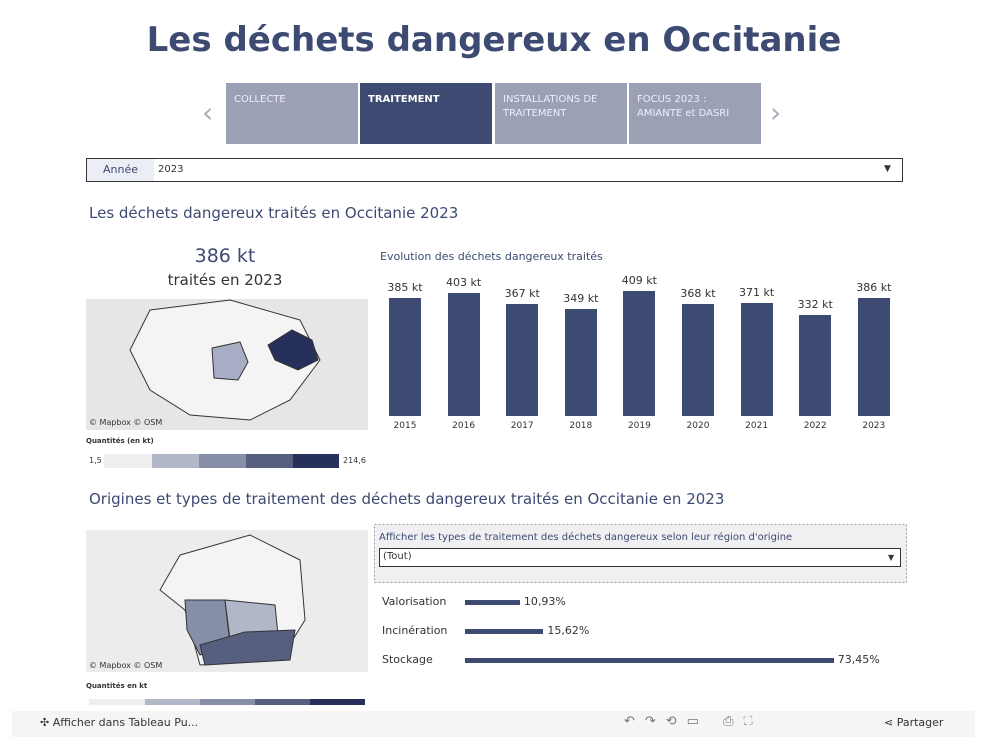 The height and width of the screenshot is (737, 982). I want to click on x-tick-label: 2017, so click(522, 426).